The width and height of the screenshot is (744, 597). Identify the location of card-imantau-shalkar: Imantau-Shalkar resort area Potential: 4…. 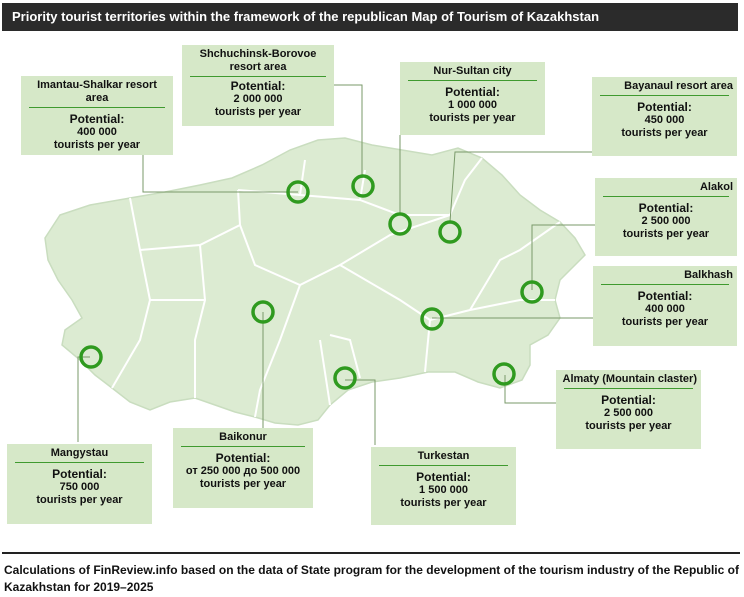
(97, 115).